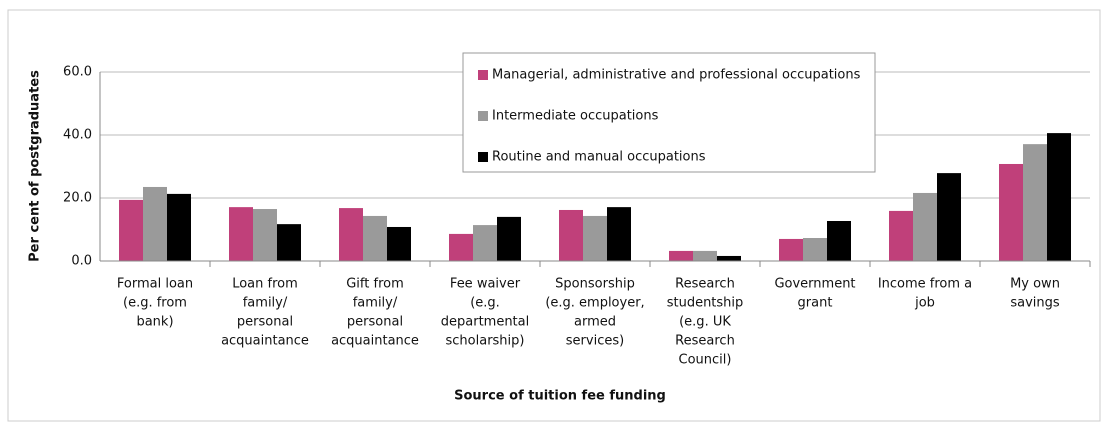 The image size is (1109, 435). I want to click on x-tick-label: job, so click(924, 303).